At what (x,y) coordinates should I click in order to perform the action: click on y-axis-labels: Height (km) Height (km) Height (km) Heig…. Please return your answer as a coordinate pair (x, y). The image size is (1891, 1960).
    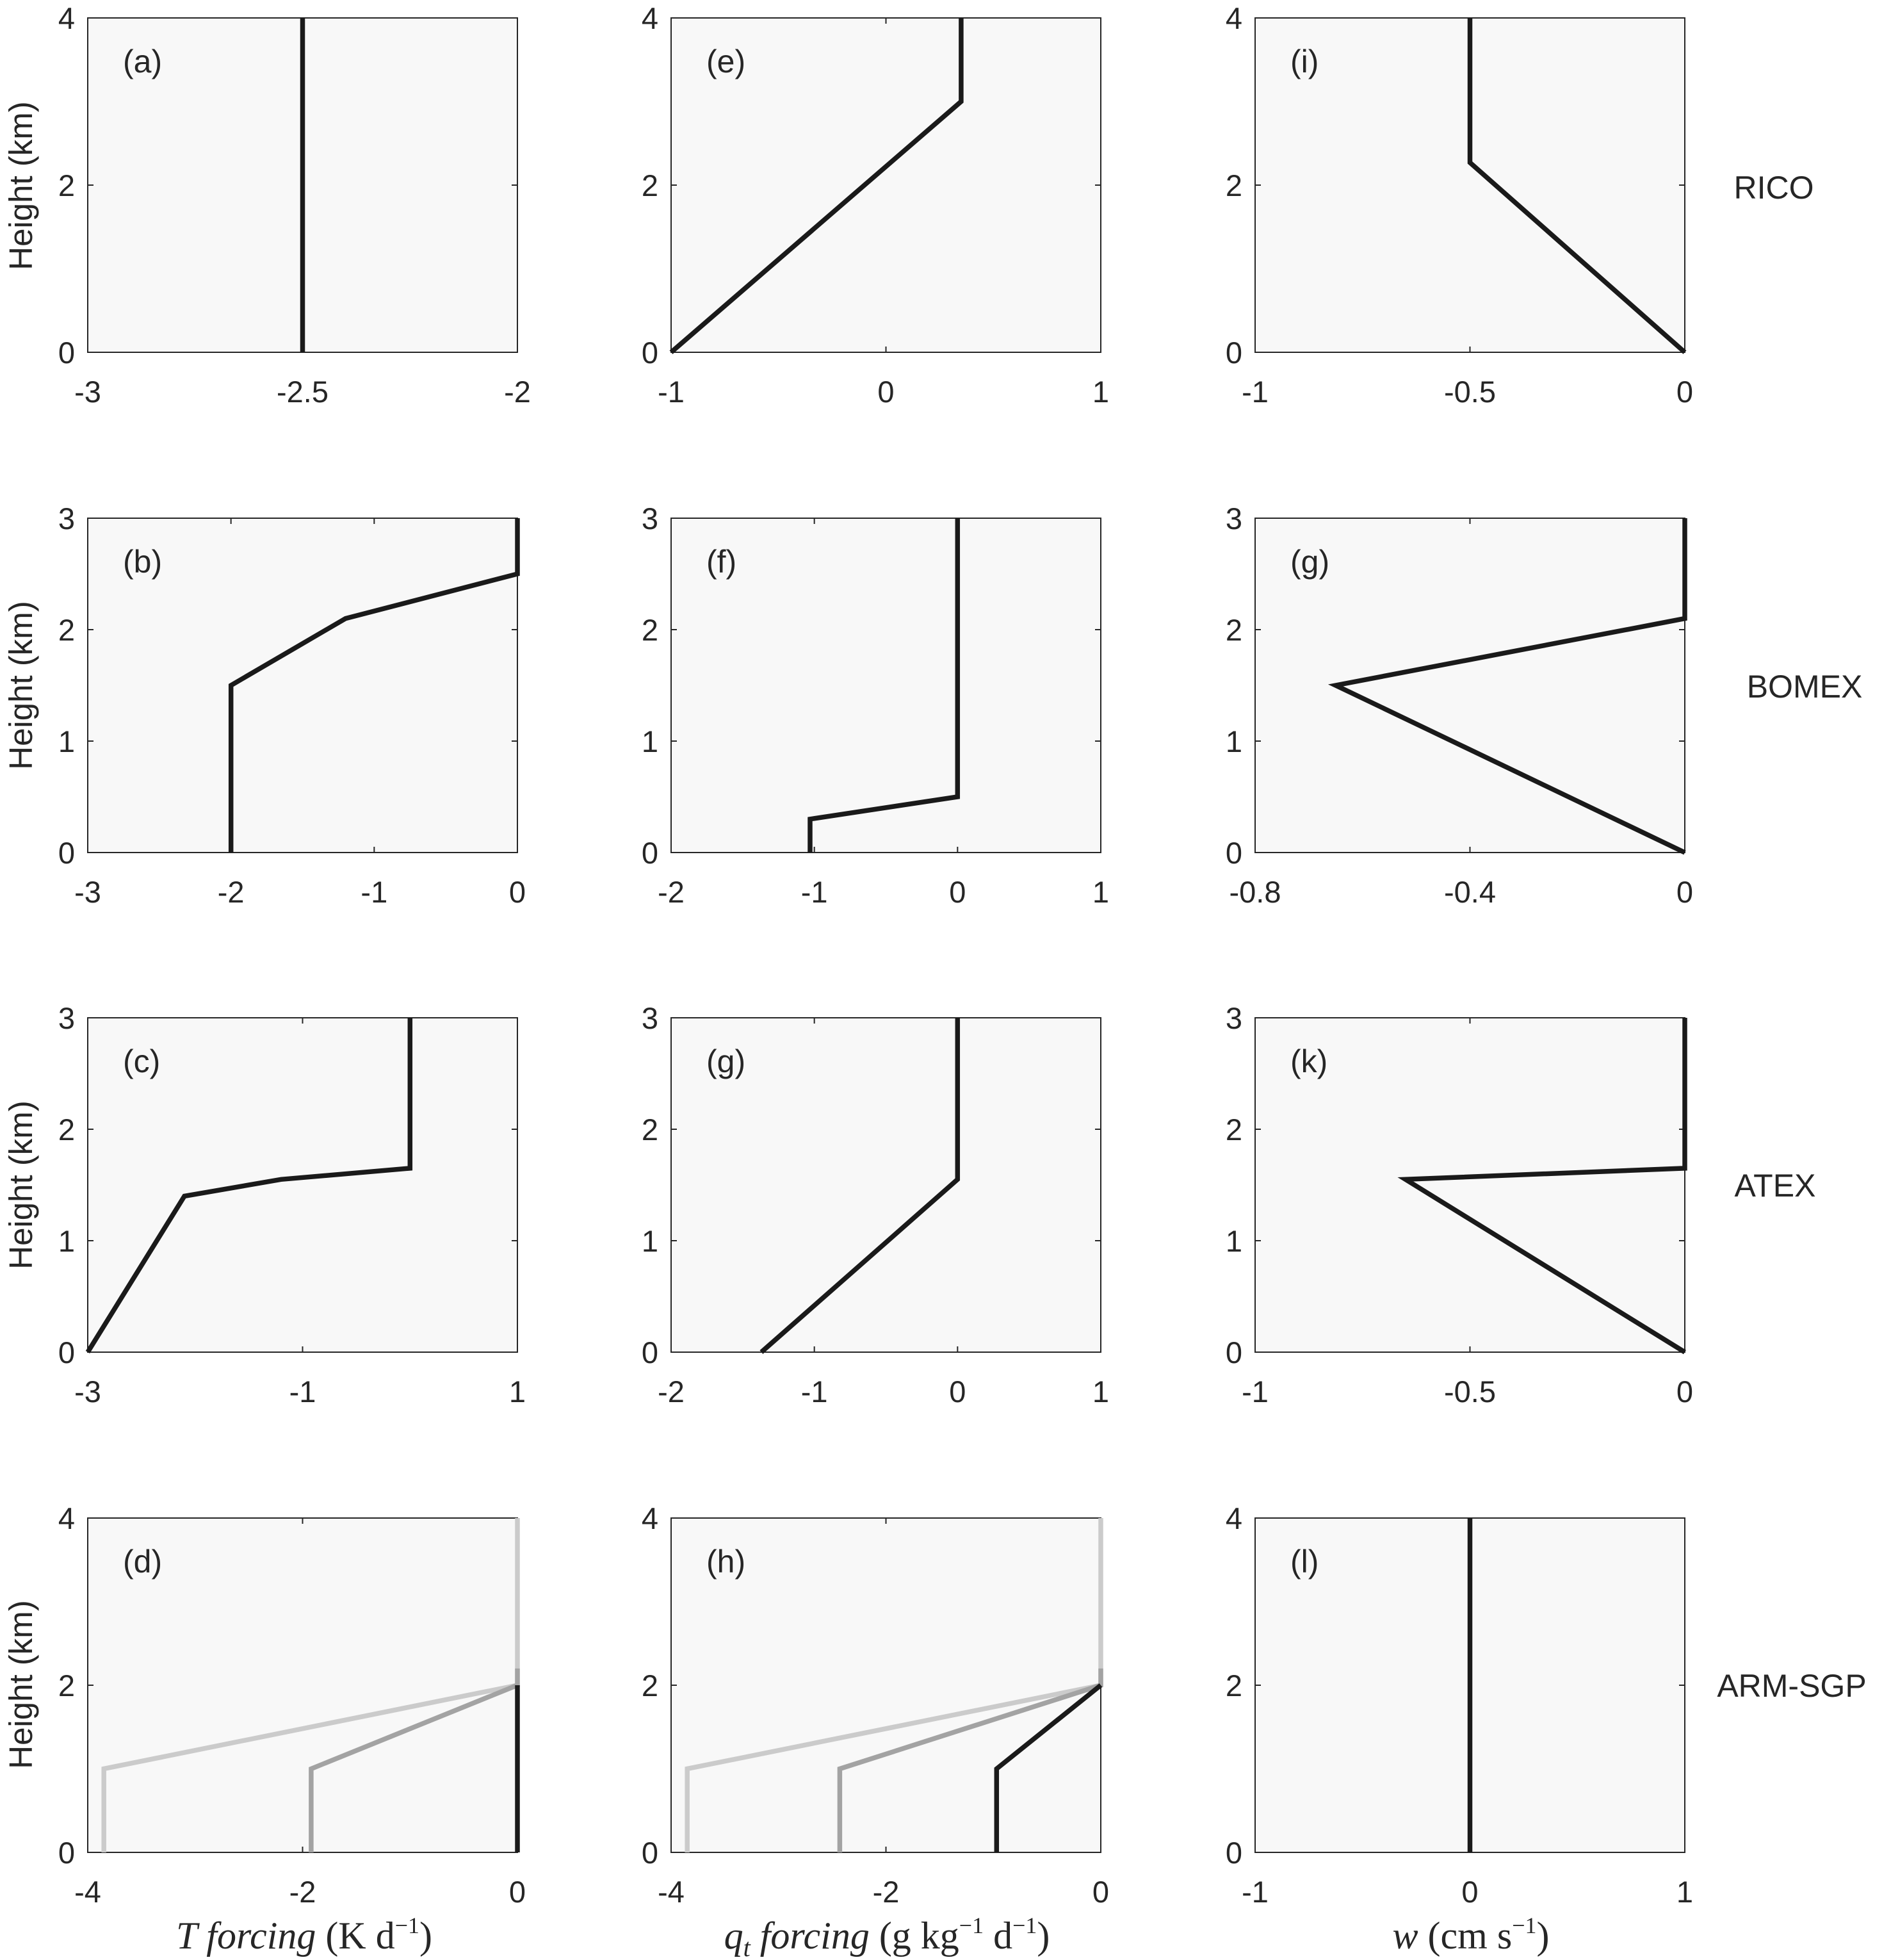
    Looking at the image, I should click on (21, 935).